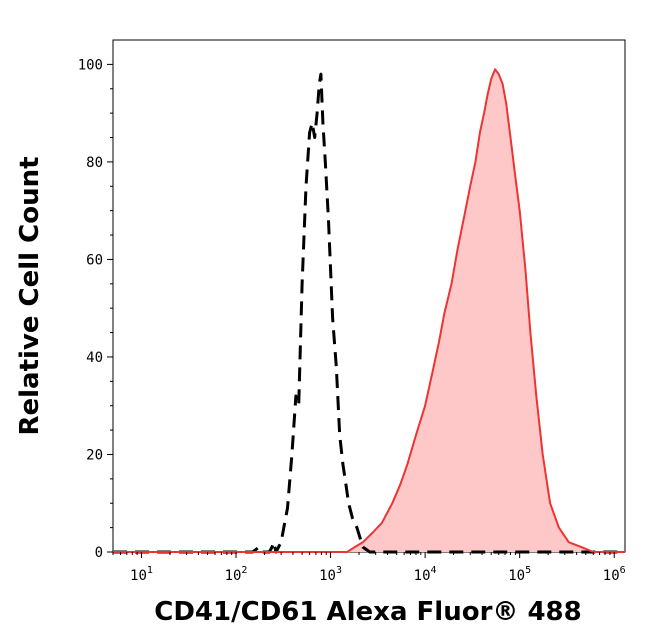 Image resolution: width=646 pixels, height=641 pixels. Describe the element at coordinates (94, 260) in the screenshot. I see `y-tick-label: 60` at that location.